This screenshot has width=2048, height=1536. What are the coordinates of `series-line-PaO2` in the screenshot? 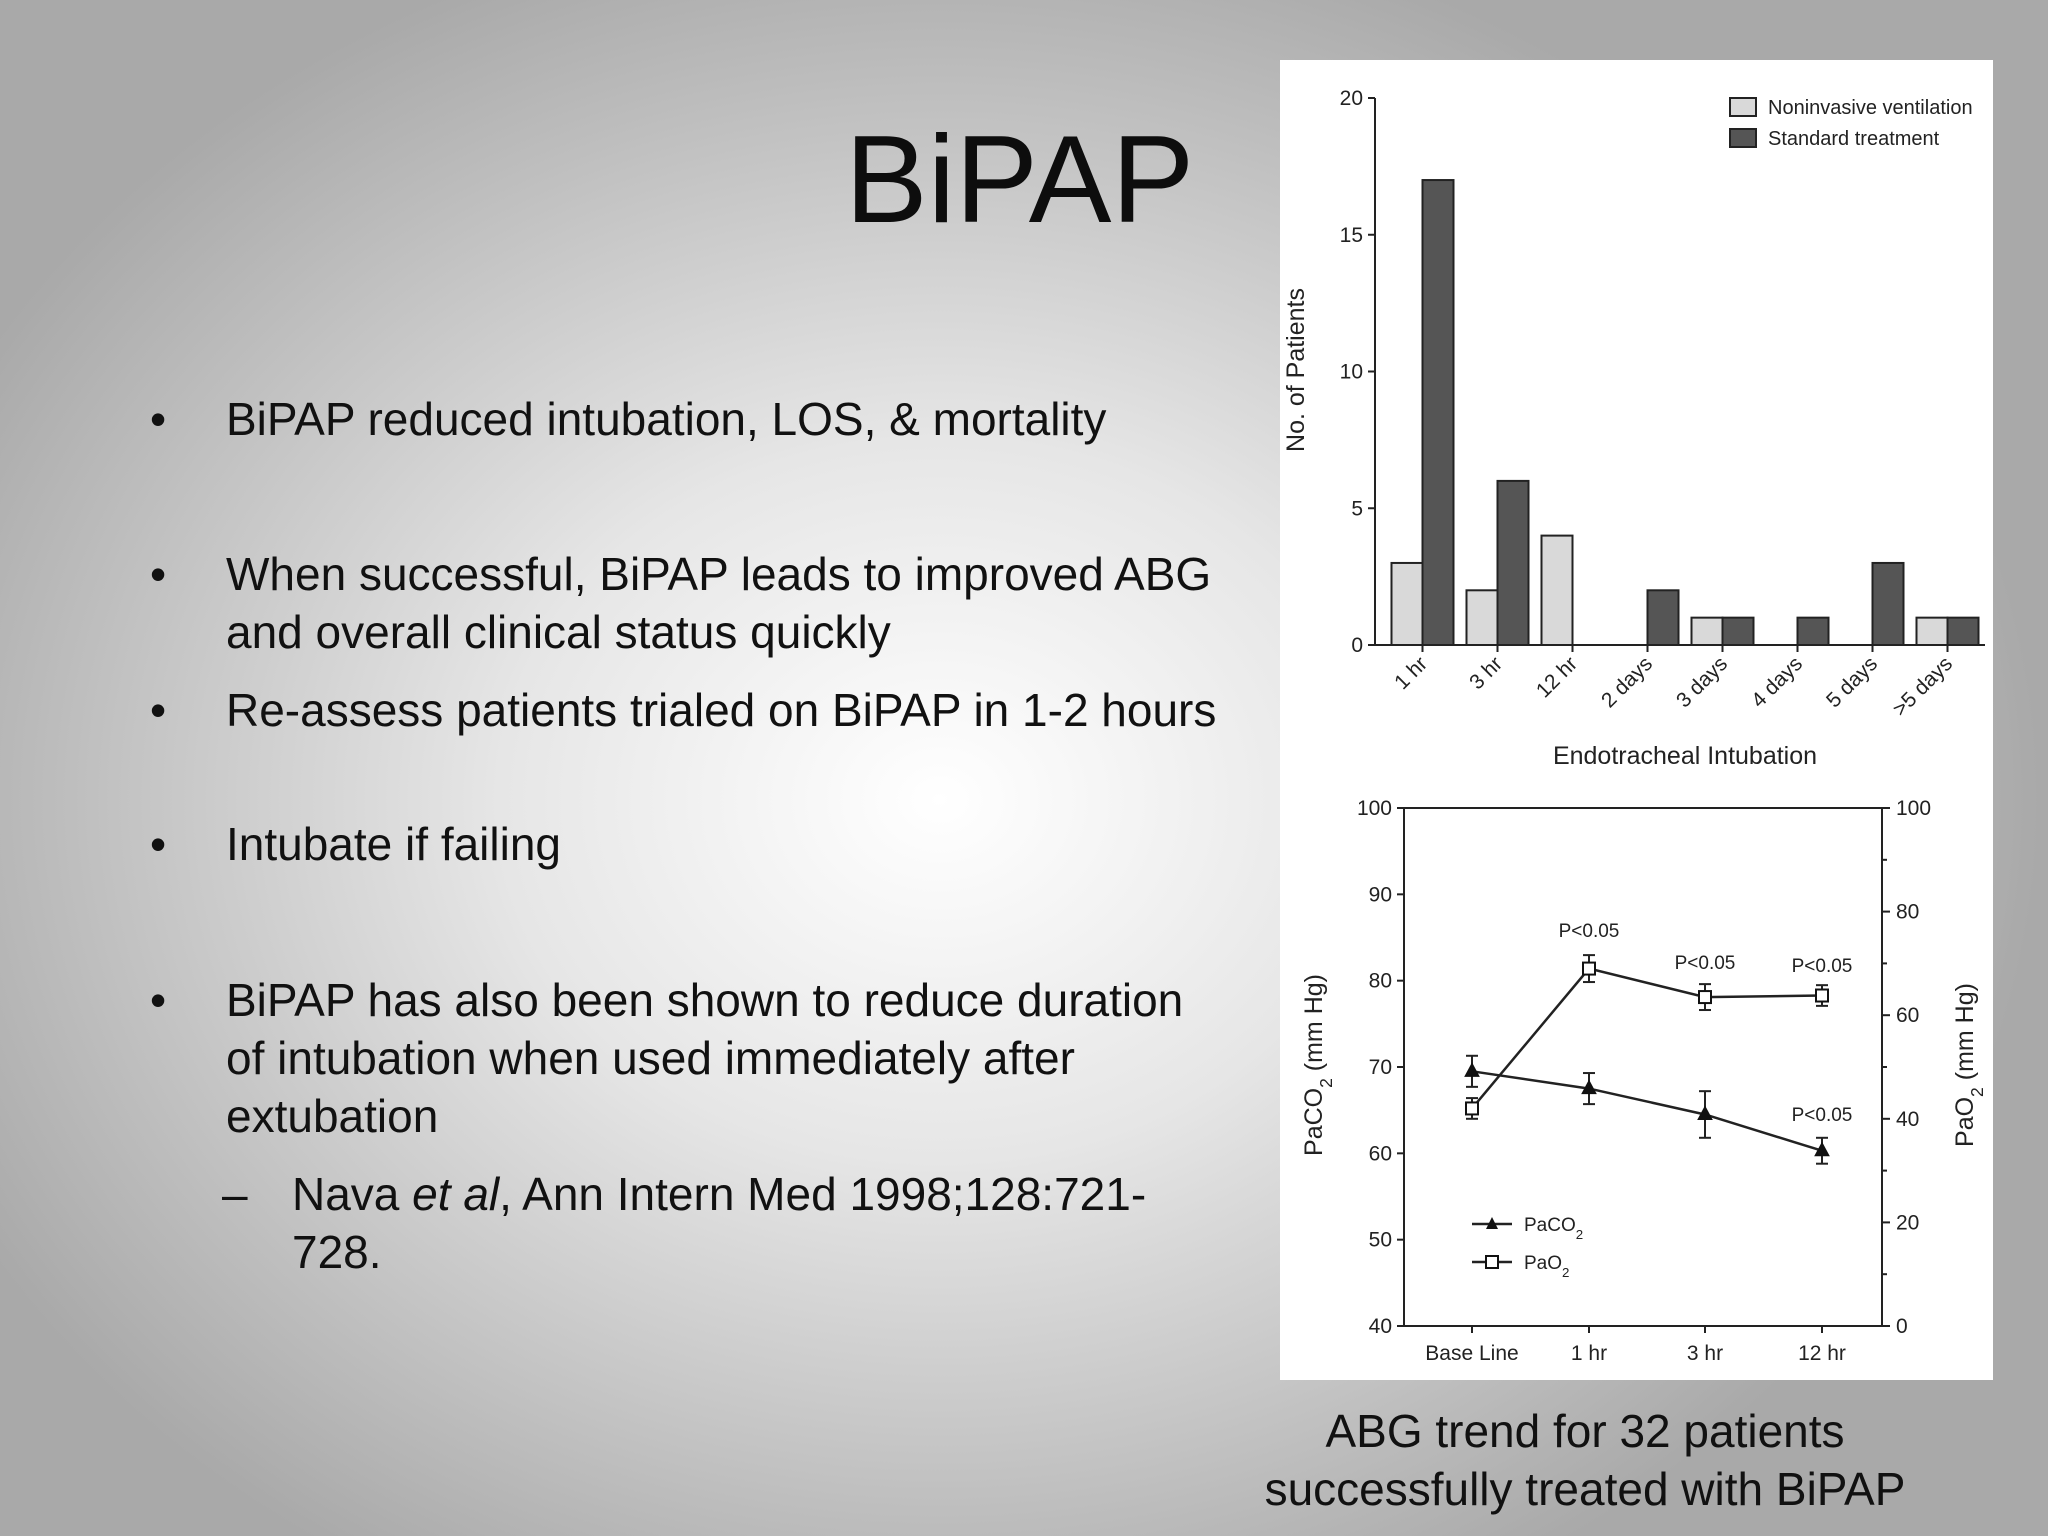 It's located at (1647, 1038).